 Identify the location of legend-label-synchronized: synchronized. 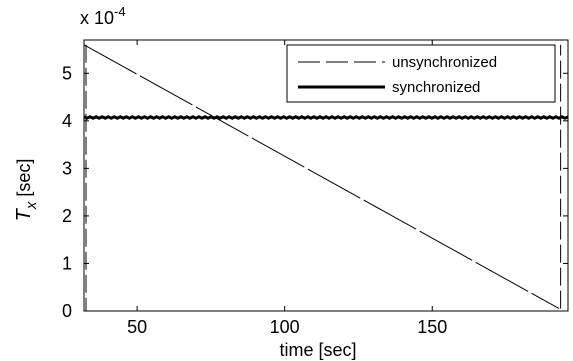
(436, 87).